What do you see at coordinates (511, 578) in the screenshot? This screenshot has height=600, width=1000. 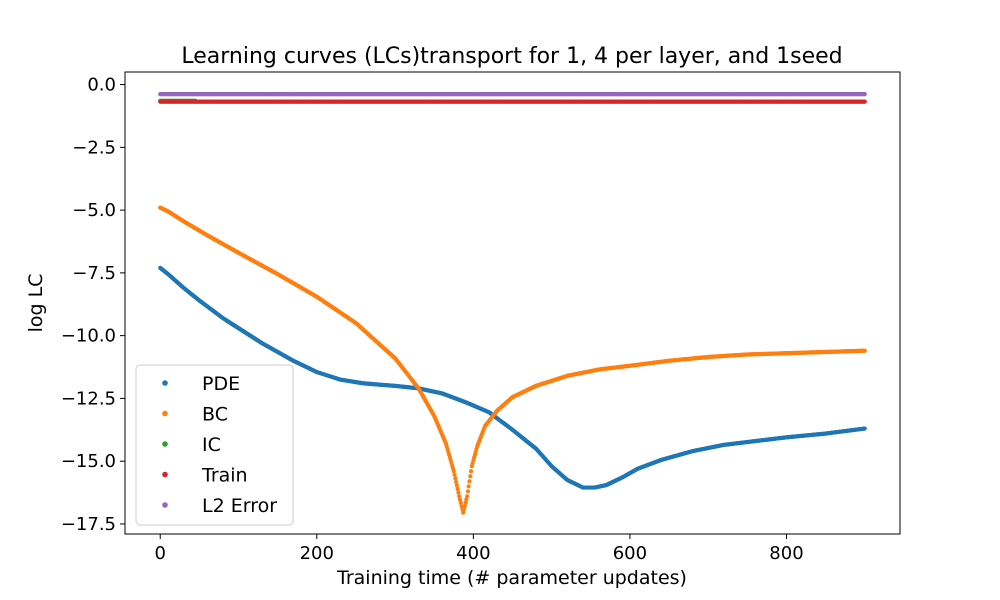 I see `x-axis-label: Training time (# parameter updates)` at bounding box center [511, 578].